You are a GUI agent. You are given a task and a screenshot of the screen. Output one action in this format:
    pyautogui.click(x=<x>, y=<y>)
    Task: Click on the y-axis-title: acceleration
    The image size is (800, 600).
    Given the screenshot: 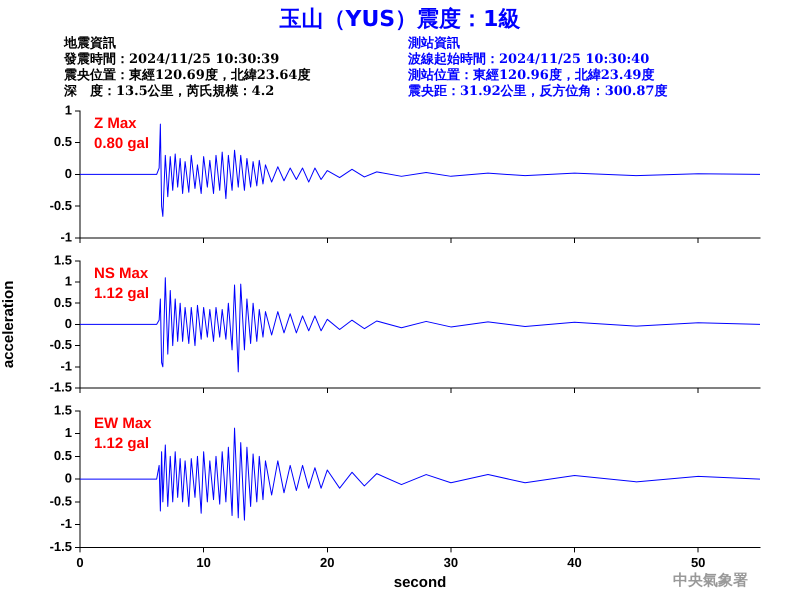 What is the action you would take?
    pyautogui.click(x=9, y=324)
    